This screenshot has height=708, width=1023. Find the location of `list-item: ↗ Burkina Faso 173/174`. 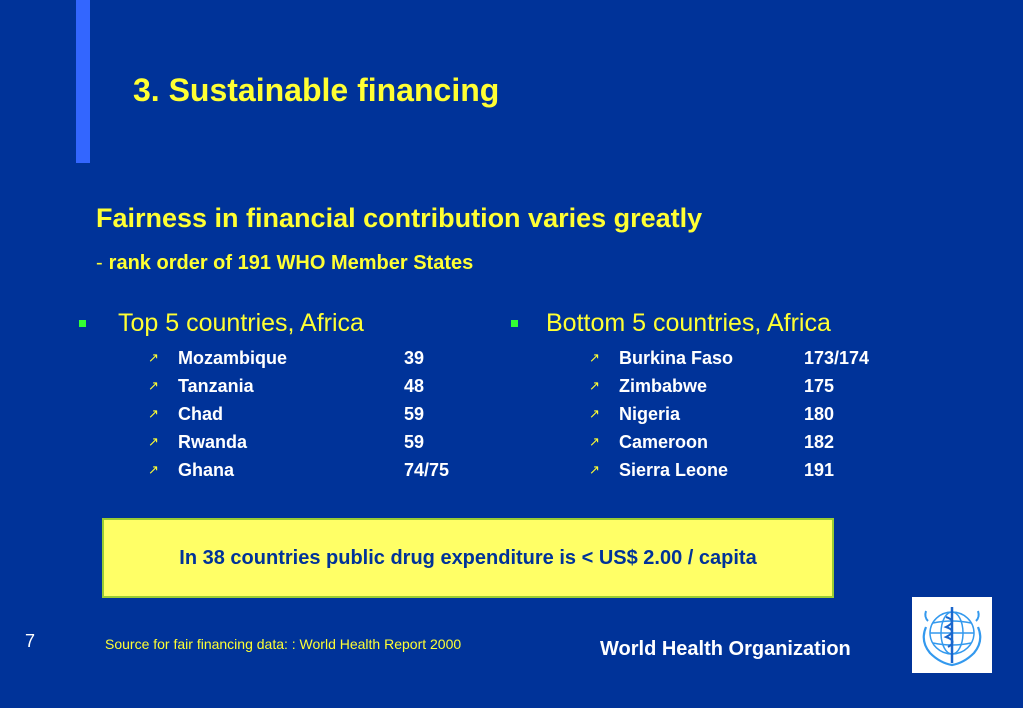

list-item: ↗ Burkina Faso 173/174 is located at coordinates (729, 358).